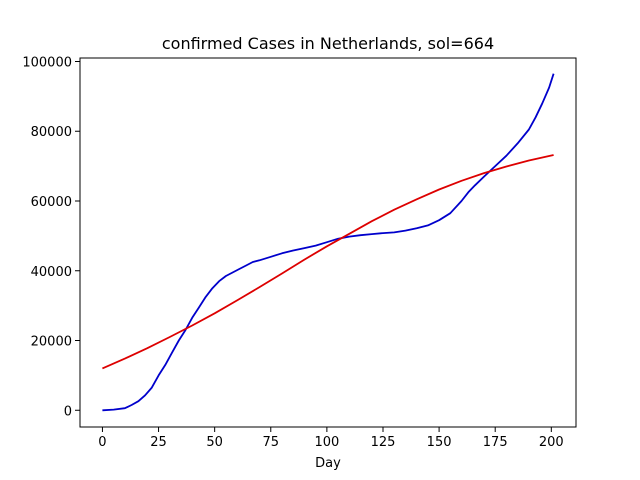 This screenshot has height=480, width=640. I want to click on x-tick-label: 150, so click(439, 442).